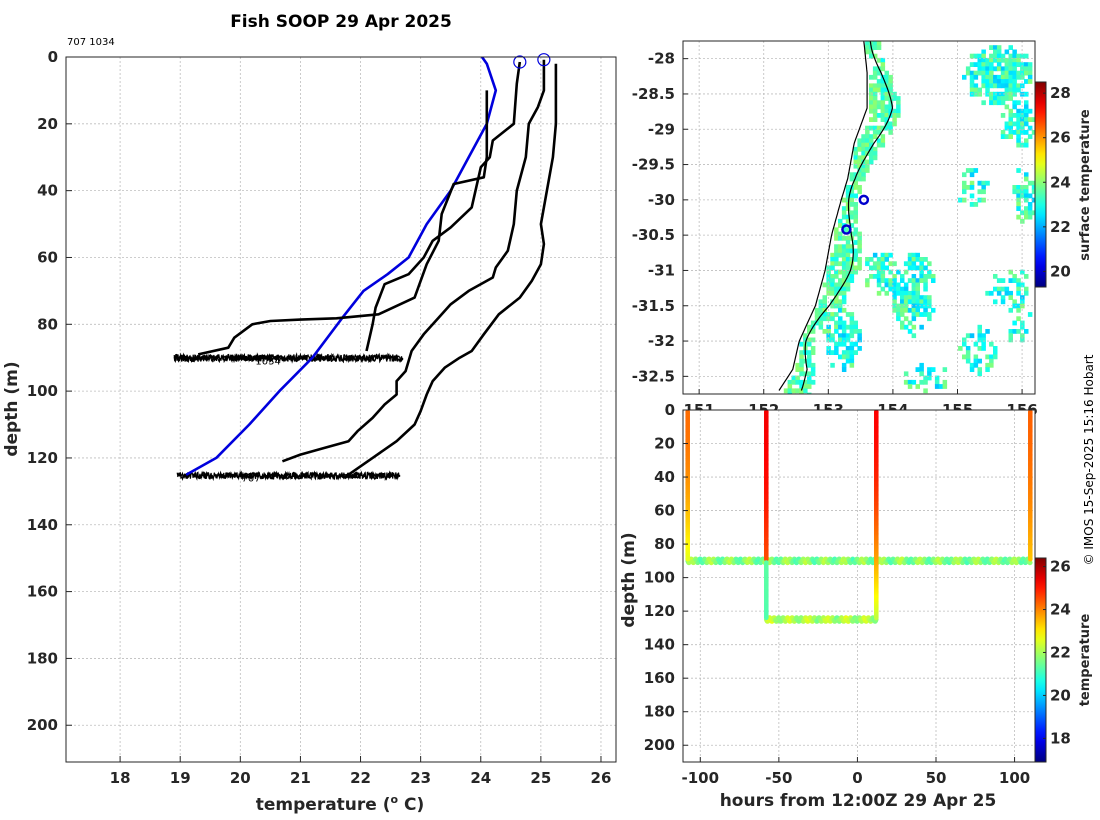 This screenshot has width=1100, height=820. Describe the element at coordinates (267, 361) in the screenshot. I see `profile-annotation: 1034` at that location.